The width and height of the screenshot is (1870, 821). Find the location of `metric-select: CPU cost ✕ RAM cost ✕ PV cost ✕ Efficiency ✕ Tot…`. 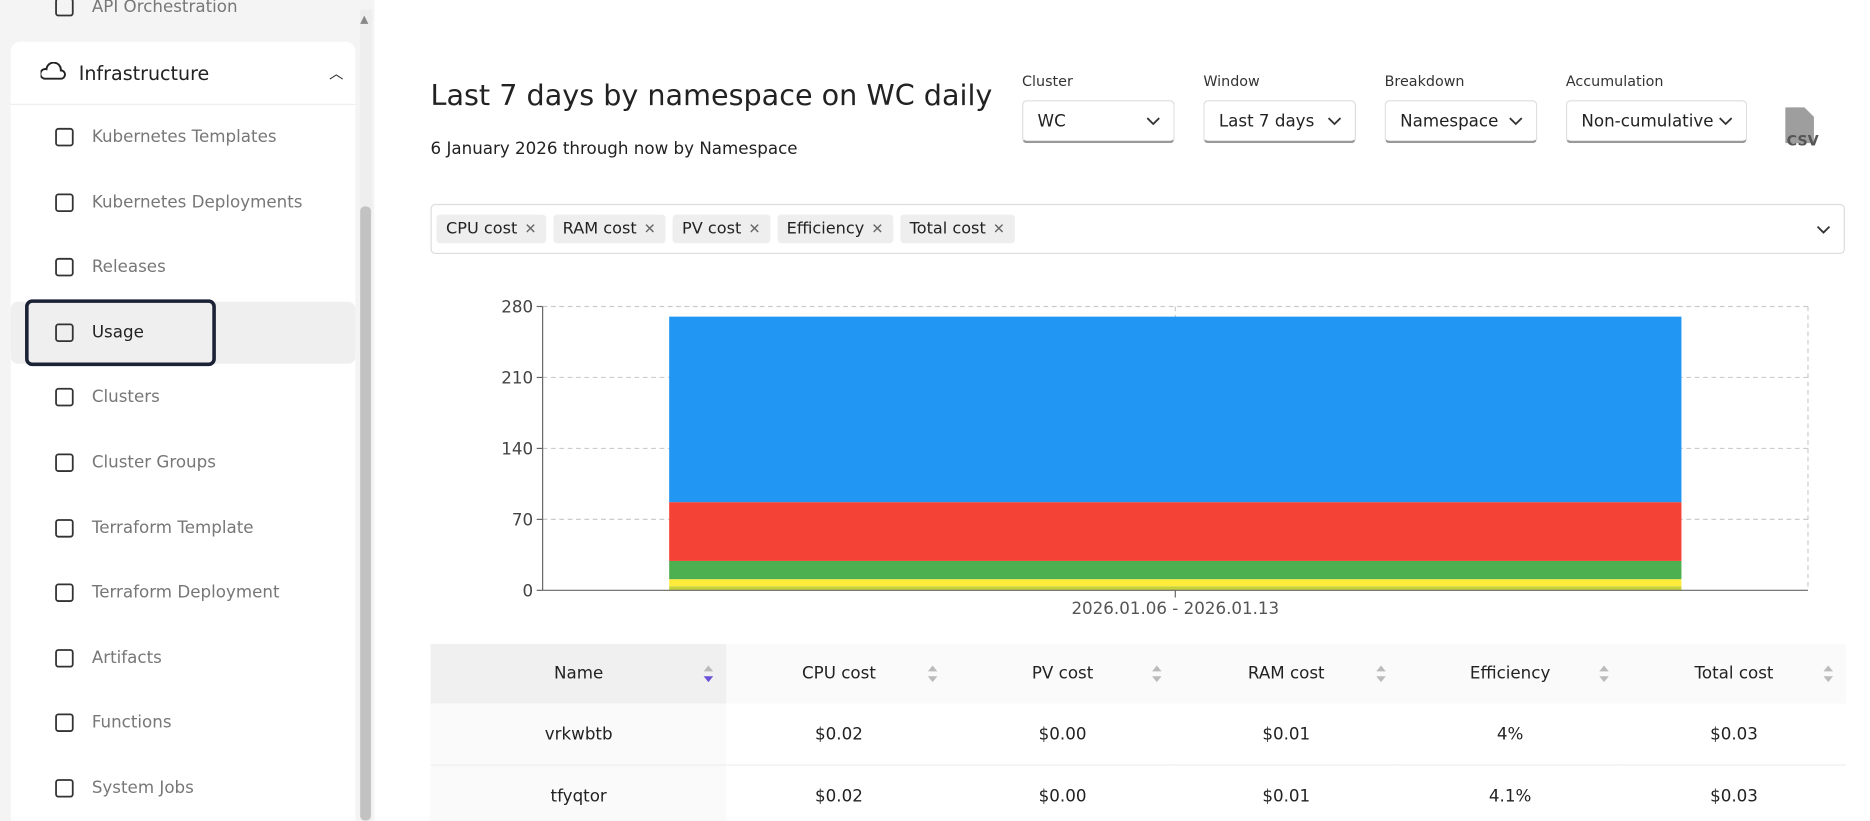

metric-select: CPU cost ✕ RAM cost ✕ PV cost ✕ Efficiency ✕ Tot… is located at coordinates (1137, 229).